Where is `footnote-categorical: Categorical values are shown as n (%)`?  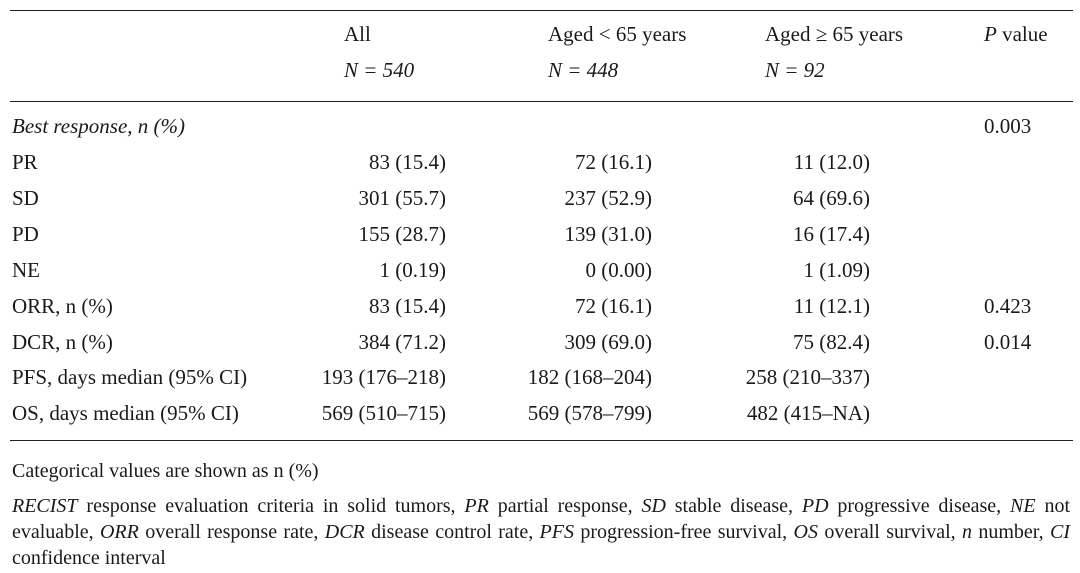 footnote-categorical: Categorical values are shown as n (%) is located at coordinates (165, 471).